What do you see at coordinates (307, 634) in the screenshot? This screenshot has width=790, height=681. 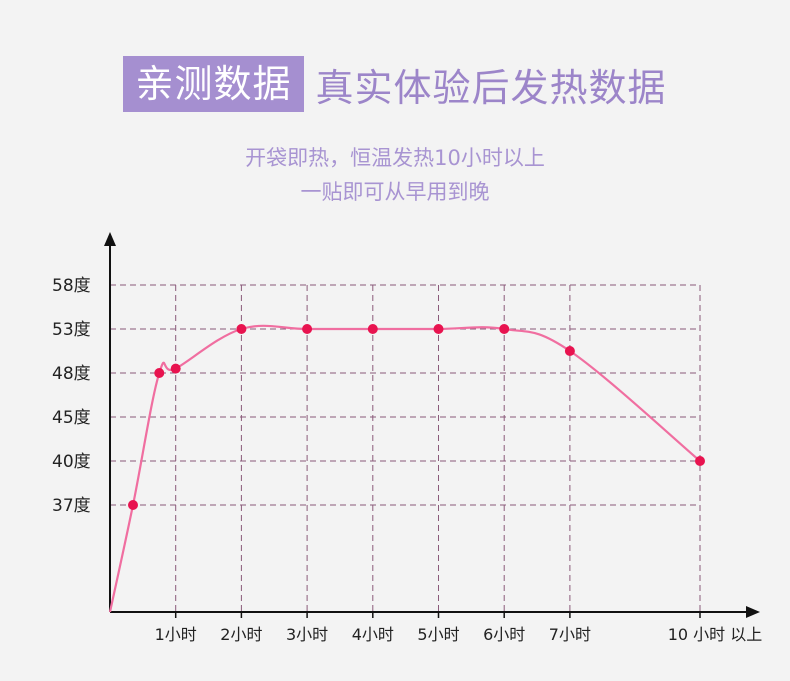 I see `x-tick-label: 3小时` at bounding box center [307, 634].